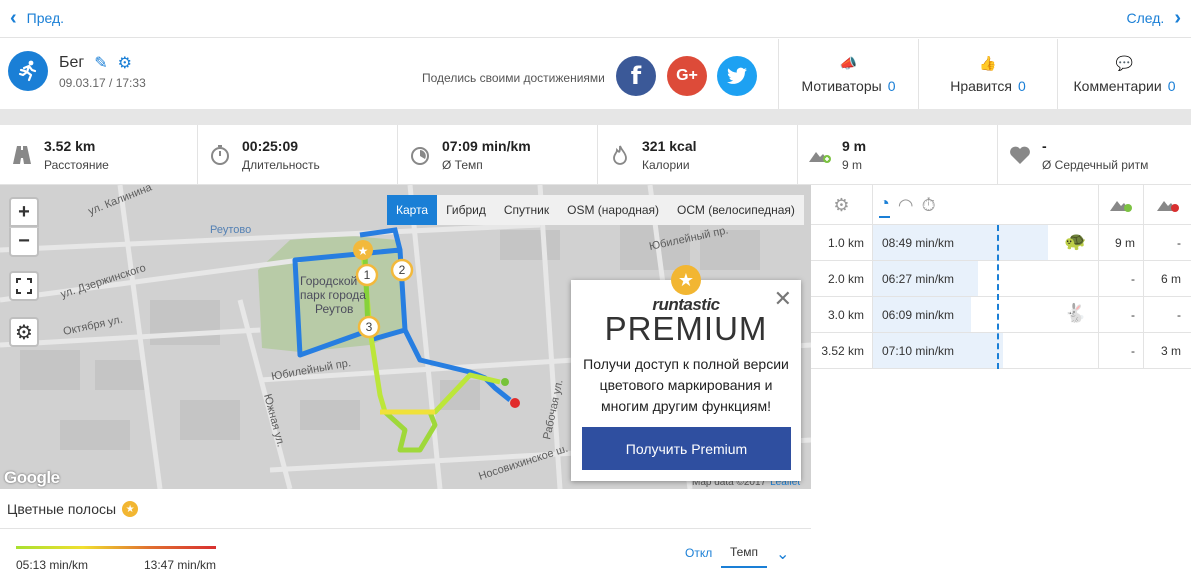 The width and height of the screenshot is (1191, 586). I want to click on stat-distance-value: 3.52 km, so click(70, 146).